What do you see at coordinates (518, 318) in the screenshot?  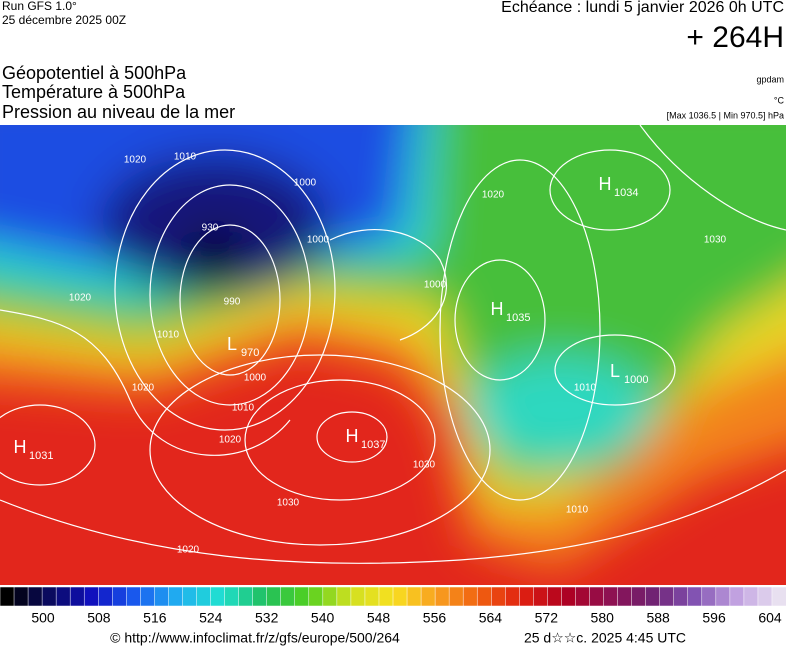 I see `center-value: 1035` at bounding box center [518, 318].